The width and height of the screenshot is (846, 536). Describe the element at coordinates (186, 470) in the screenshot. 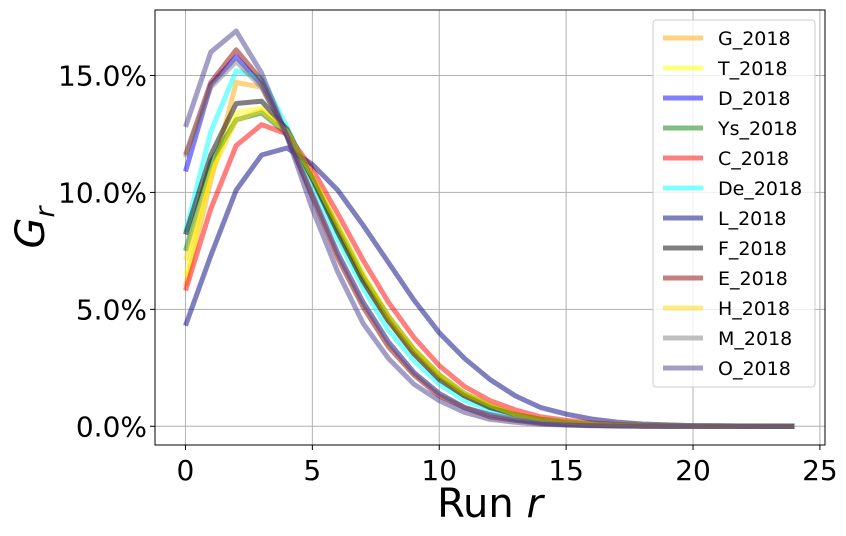

I see `x-tick-label: 0` at that location.